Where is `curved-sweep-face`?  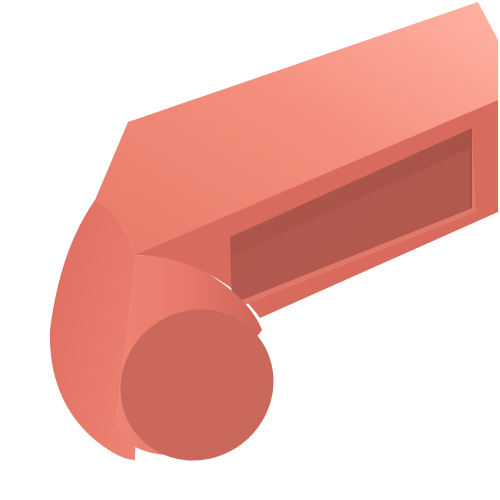
curved-sweep-face is located at coordinates (94, 291).